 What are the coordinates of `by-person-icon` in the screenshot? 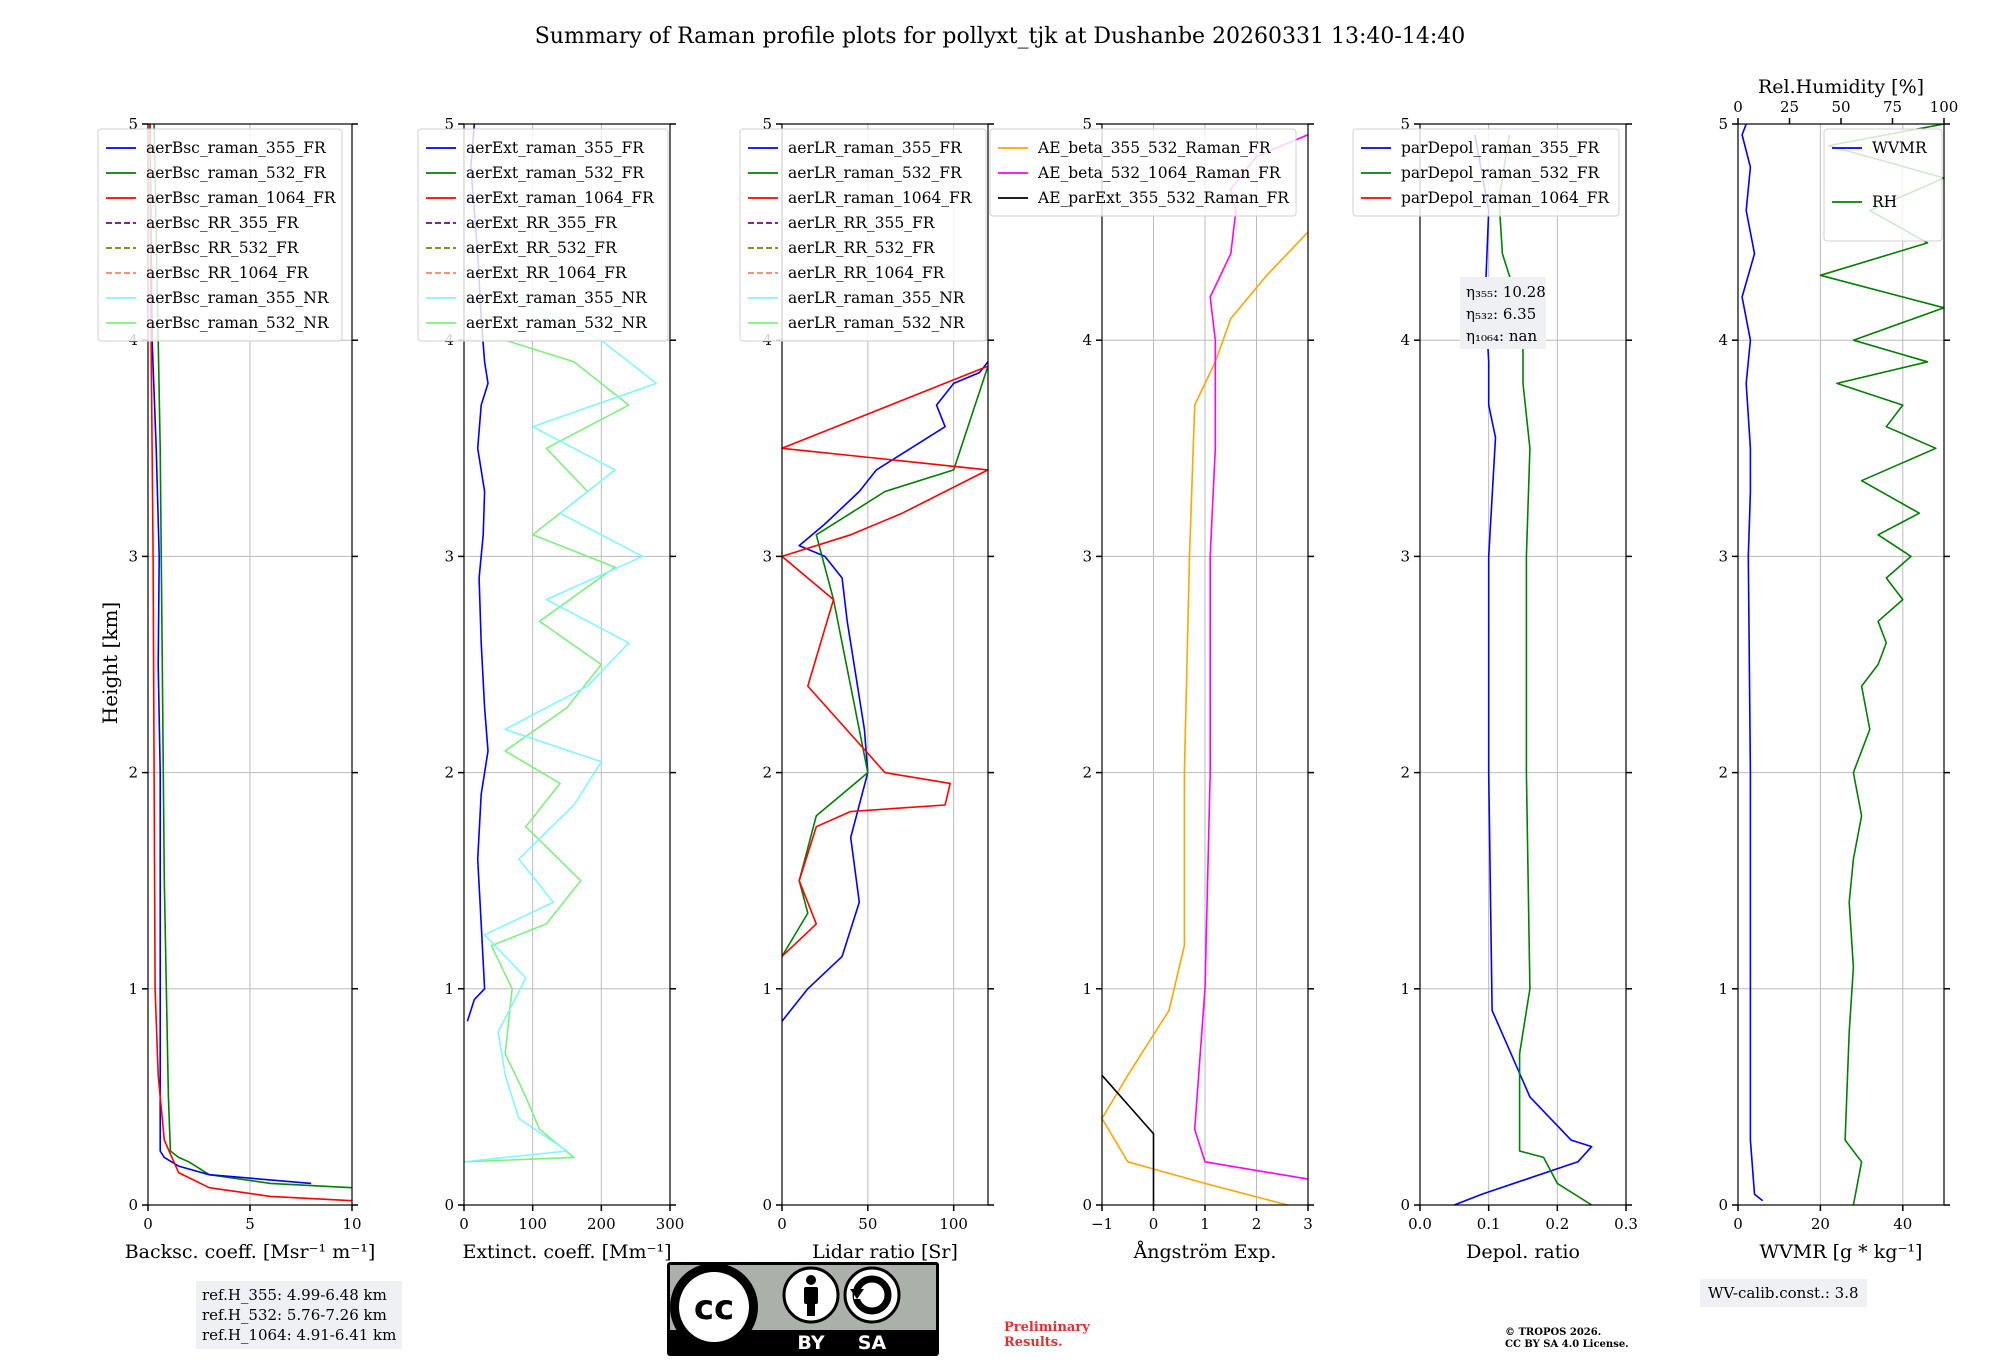 It's located at (811, 1280).